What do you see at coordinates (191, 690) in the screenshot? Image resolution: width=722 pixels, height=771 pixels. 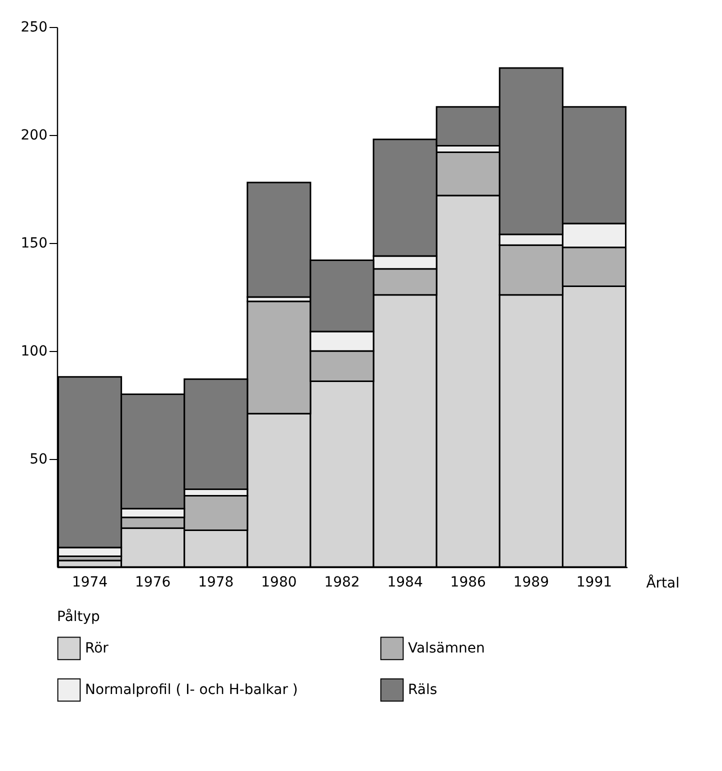 I see `legend-label: Normalprofil ( I- och H-balkar )` at bounding box center [191, 690].